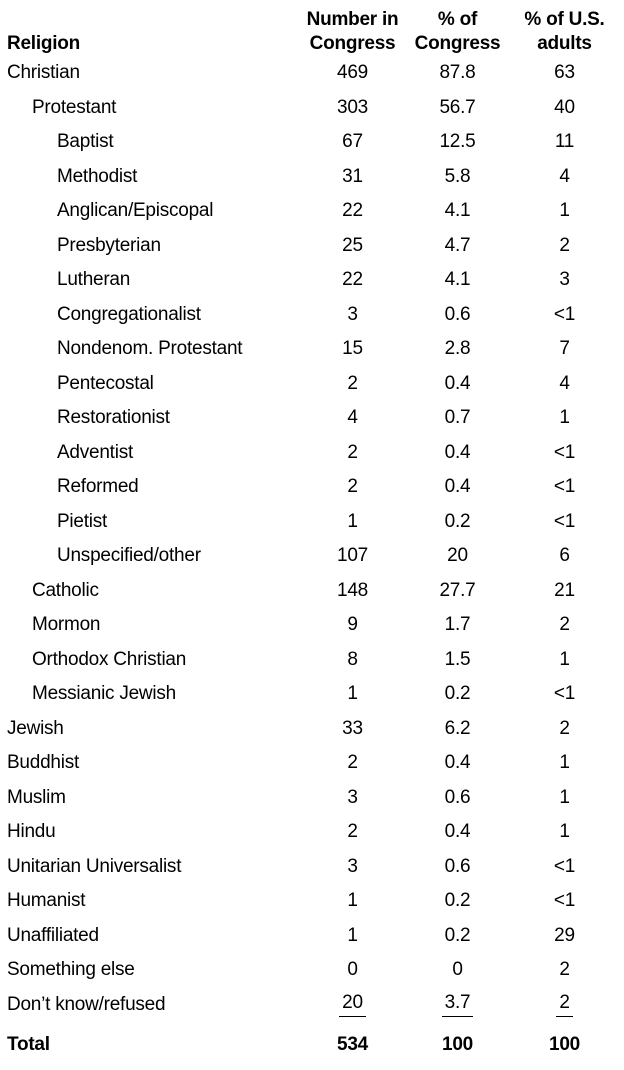 This screenshot has height=1070, width=624. I want to click on table-row: Anglican/Episcopal 22 4.1 1, so click(312, 211).